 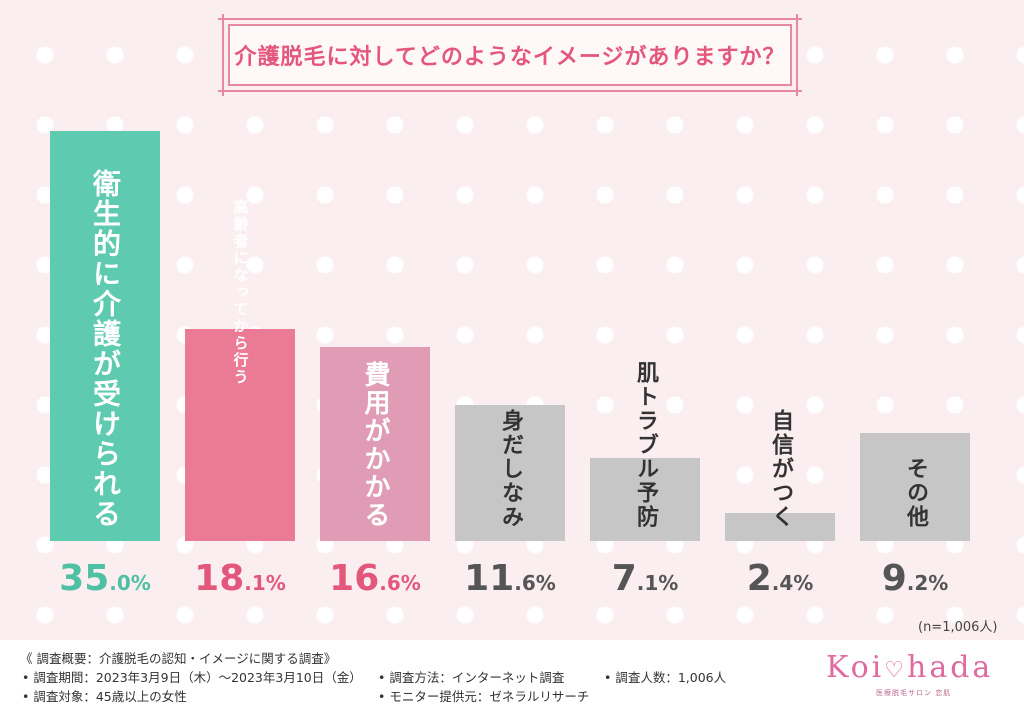 What do you see at coordinates (471, 677) in the screenshot?
I see `survey-method: • 調査方法：インターネット調査` at bounding box center [471, 677].